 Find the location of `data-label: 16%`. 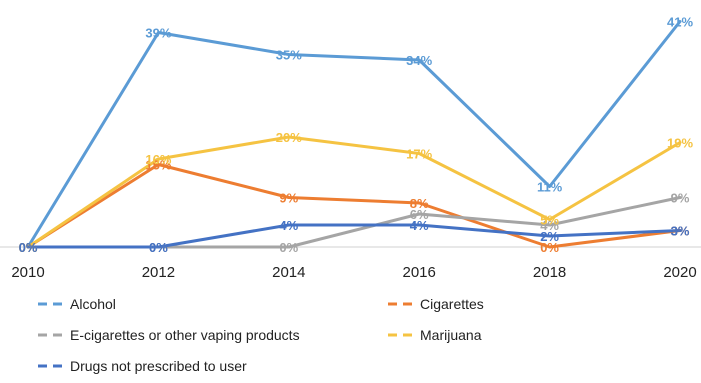

data-label: 16% is located at coordinates (158, 159).